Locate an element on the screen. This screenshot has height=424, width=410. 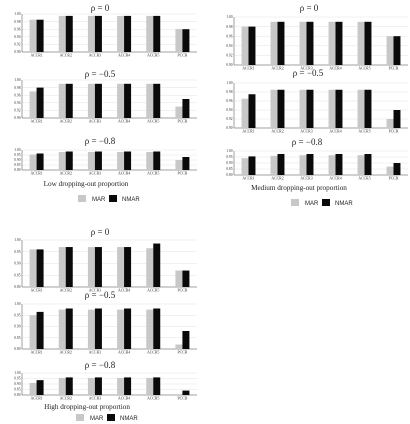
panel-title: ρ = 0 is located at coordinates (100, 8).